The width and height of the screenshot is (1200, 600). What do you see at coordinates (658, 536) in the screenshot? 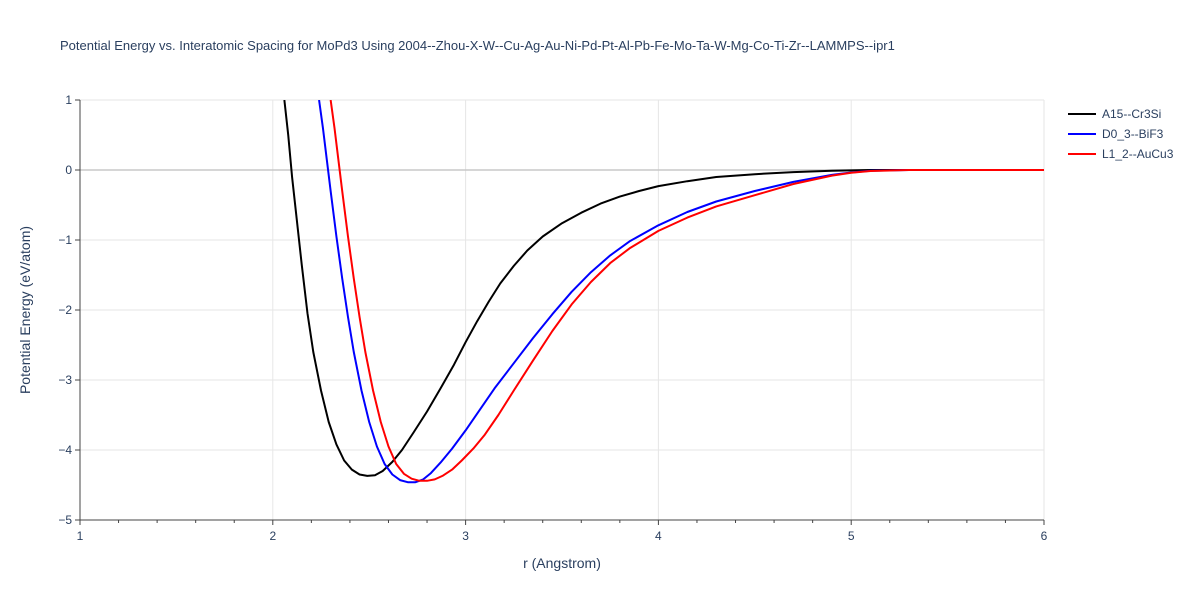
I see `x-tick-label: 4` at bounding box center [658, 536].